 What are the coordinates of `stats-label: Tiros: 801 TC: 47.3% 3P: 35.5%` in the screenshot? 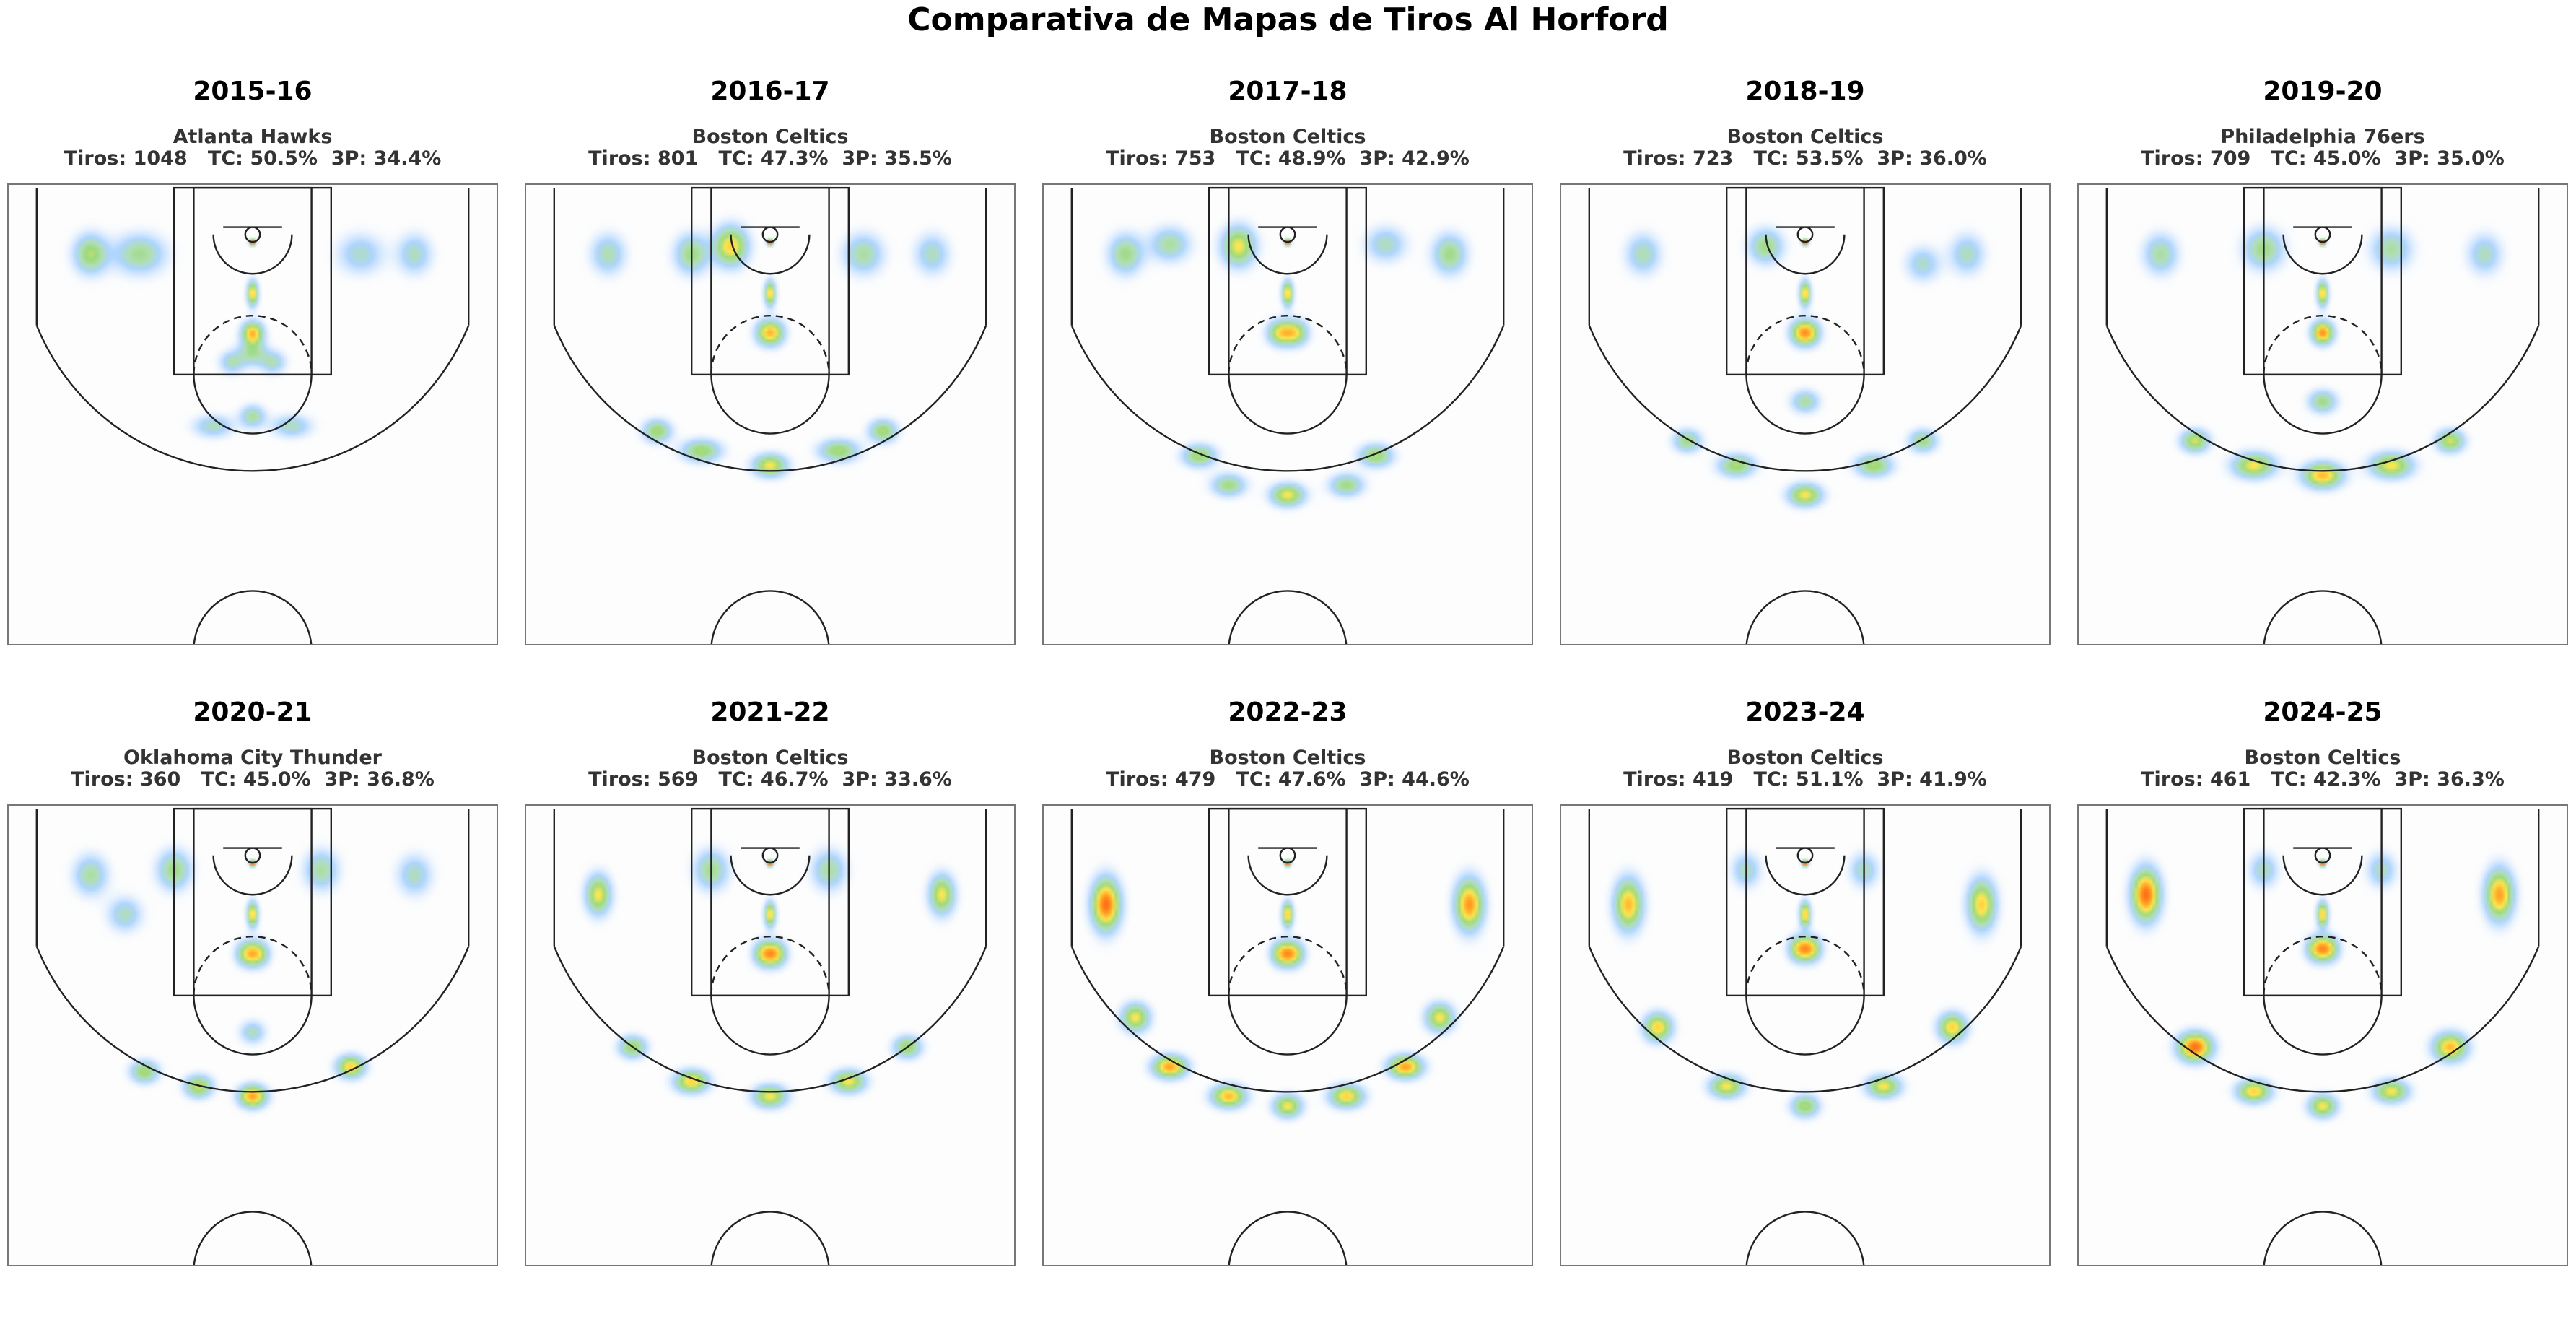 It's located at (770, 158).